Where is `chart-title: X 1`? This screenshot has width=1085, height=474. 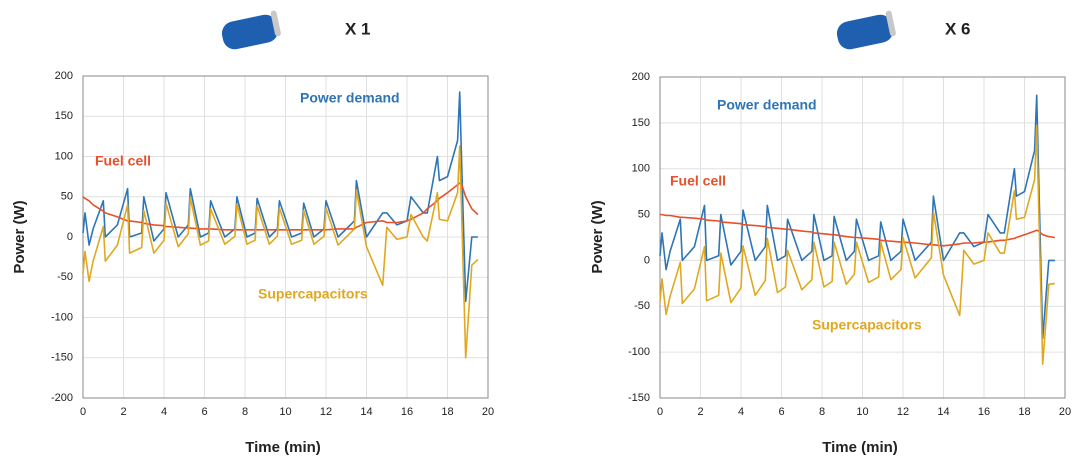 chart-title: X 1 is located at coordinates (358, 28).